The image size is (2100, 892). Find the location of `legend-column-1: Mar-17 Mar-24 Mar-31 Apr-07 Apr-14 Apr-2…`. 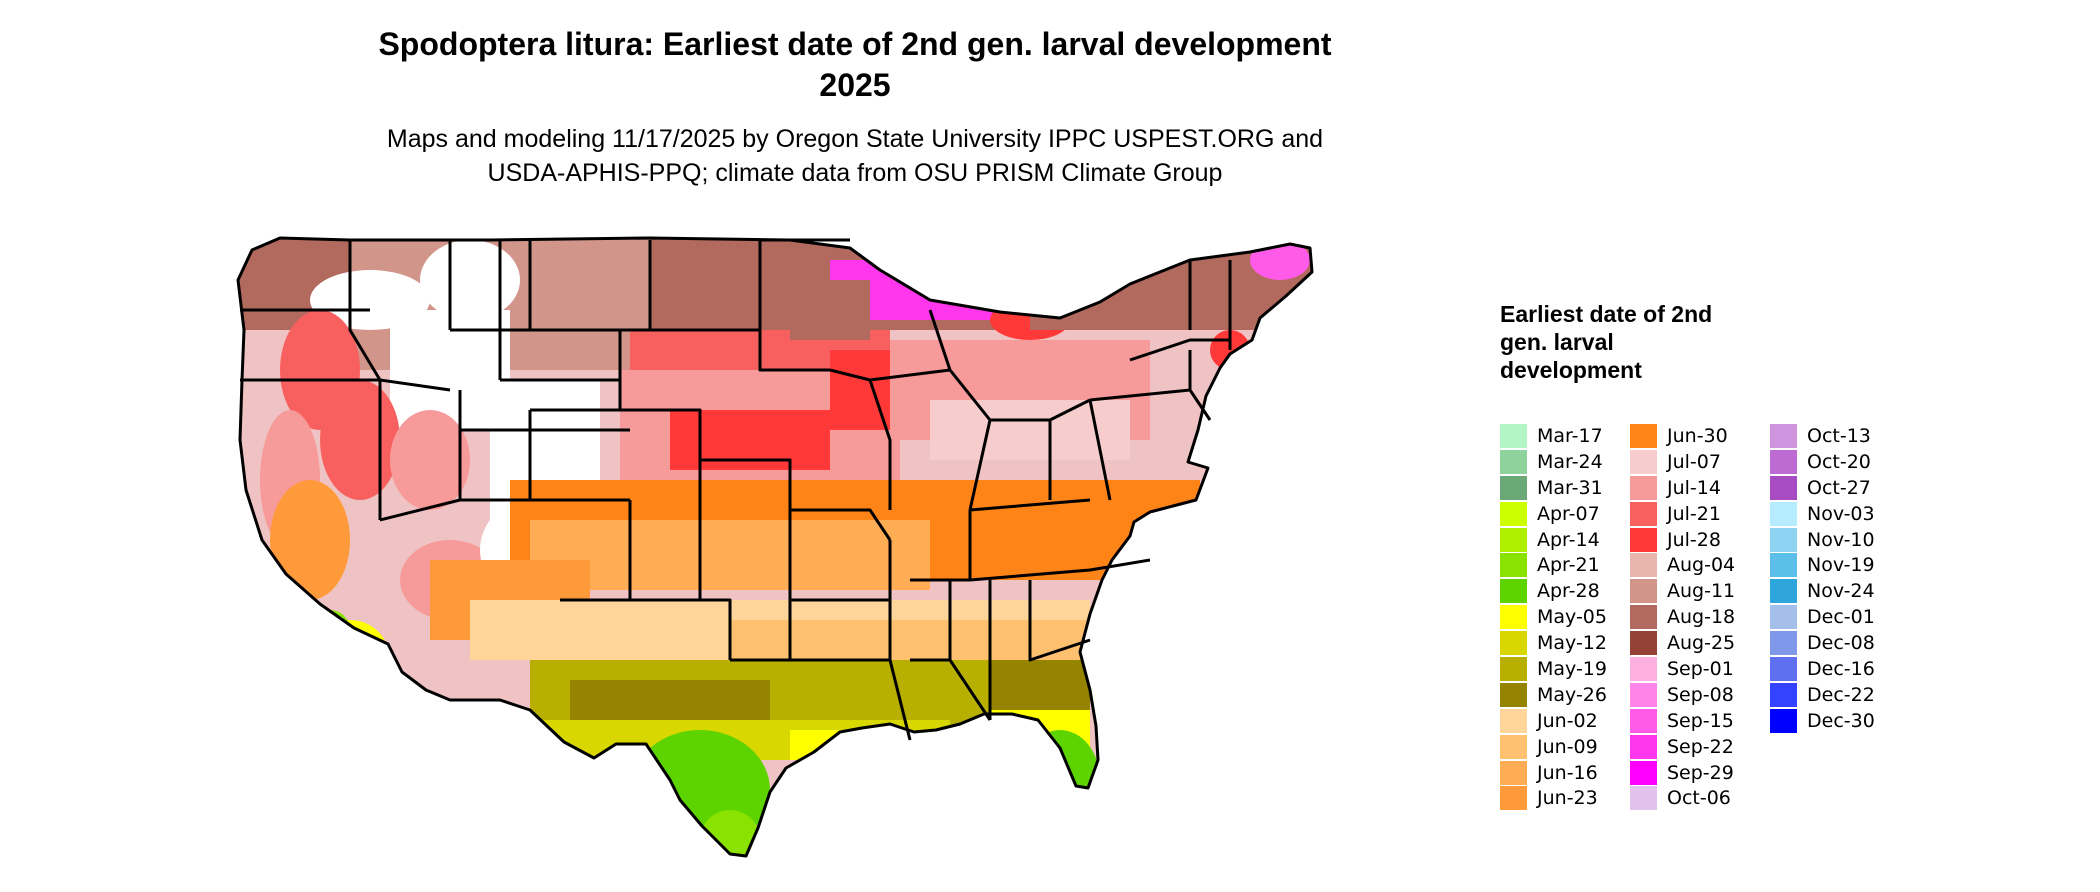

legend-column-1: Mar-17 Mar-24 Mar-31 Apr-07 Apr-14 Apr-2… is located at coordinates (1553, 617).